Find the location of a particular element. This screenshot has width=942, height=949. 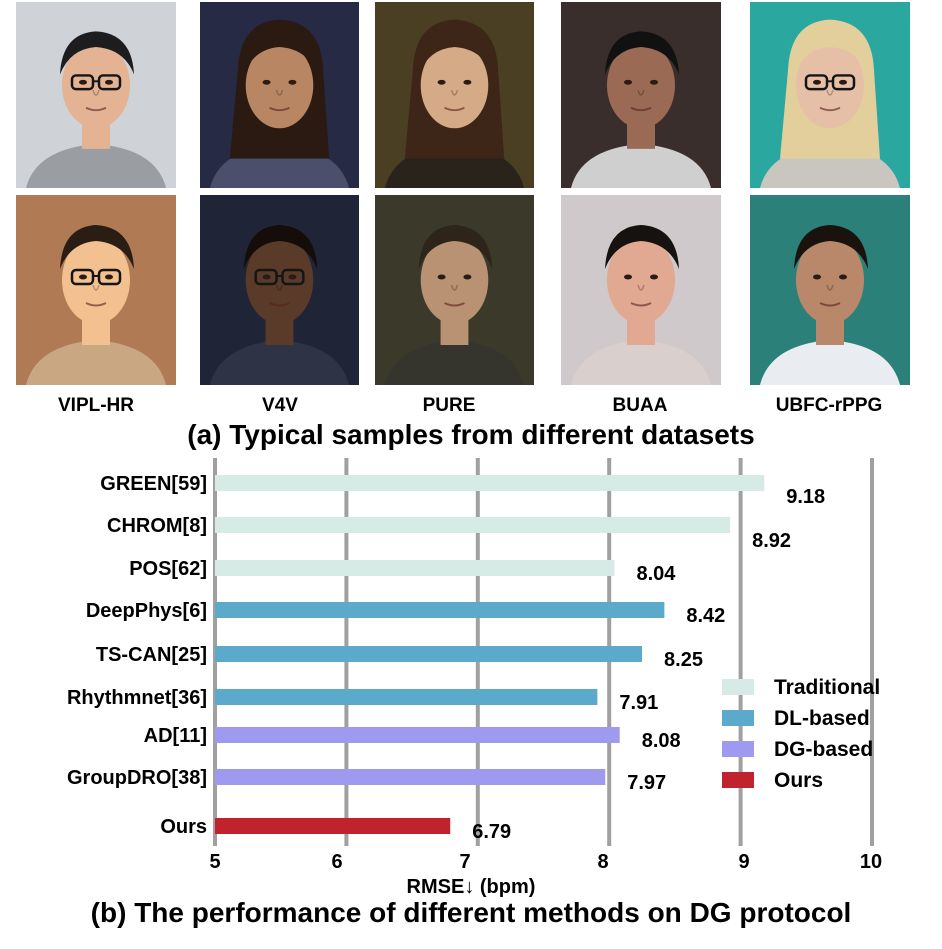

value-label-rhythmnet-36: 7.91 is located at coordinates (638, 703).